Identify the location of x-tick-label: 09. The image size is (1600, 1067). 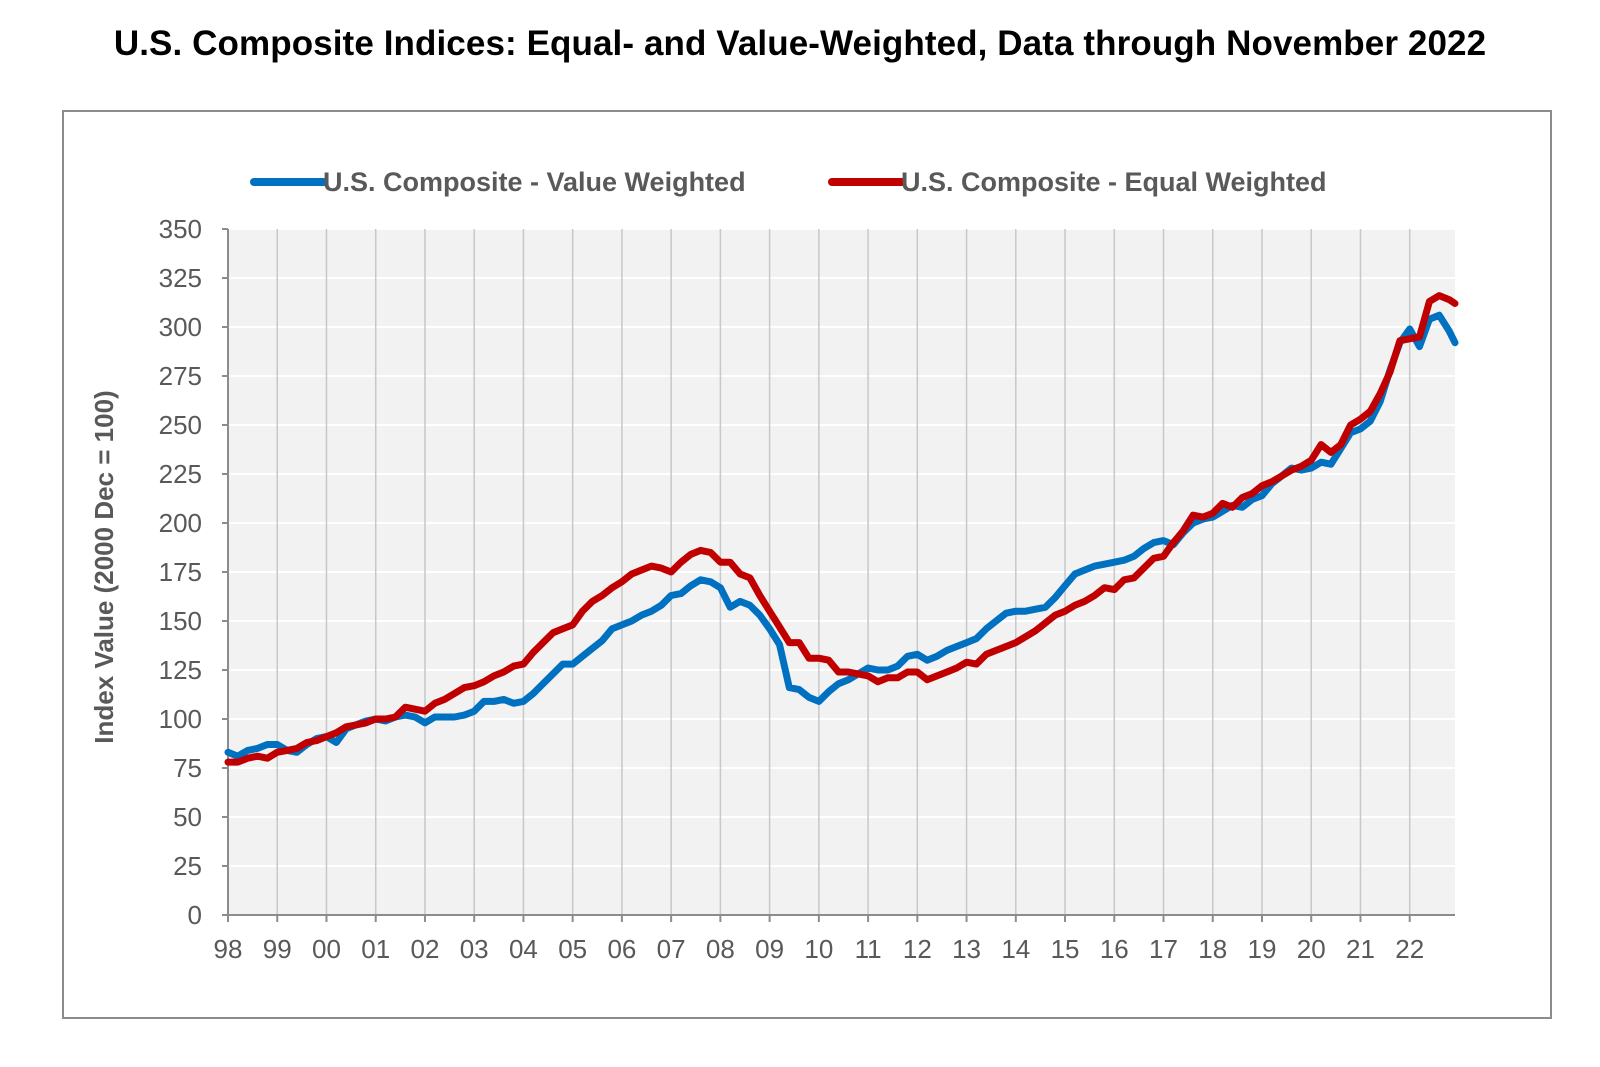
(769, 949).